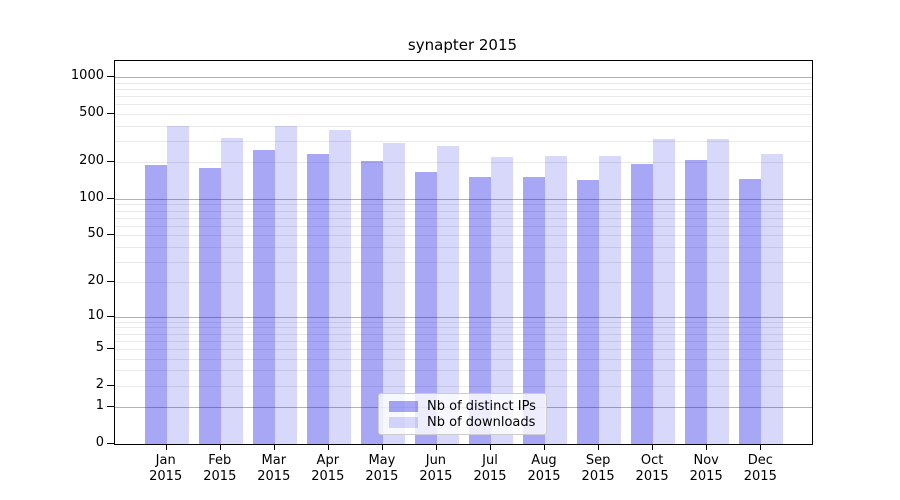  I want to click on bar-jan-downloads, so click(177, 284).